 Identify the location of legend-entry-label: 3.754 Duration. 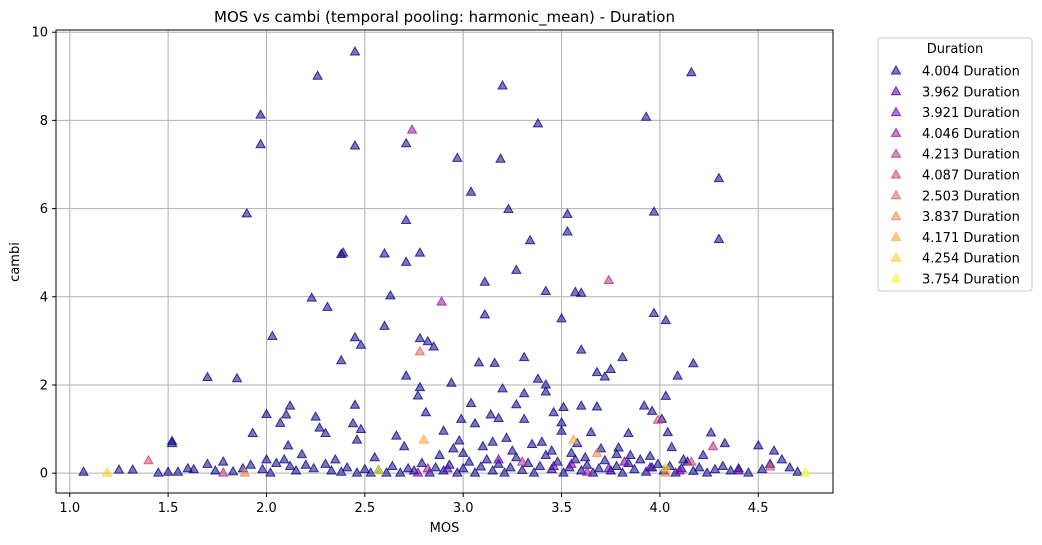
(971, 280).